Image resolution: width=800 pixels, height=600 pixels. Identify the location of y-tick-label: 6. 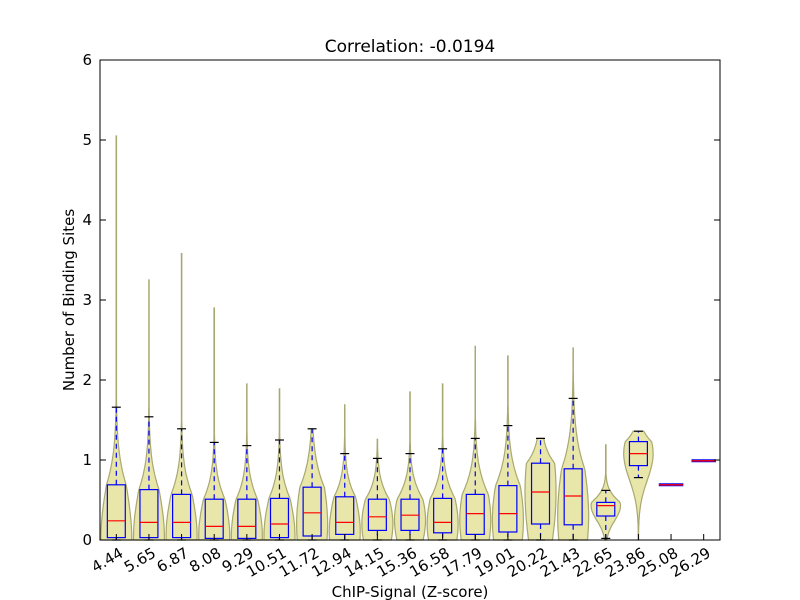
(87, 60).